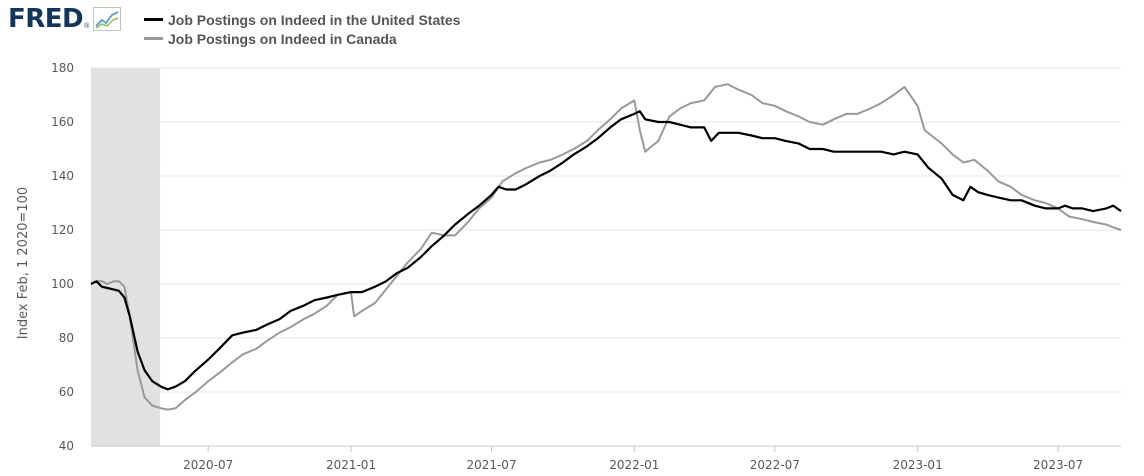  What do you see at coordinates (87, 26) in the screenshot?
I see `registered-mark: ®` at bounding box center [87, 26].